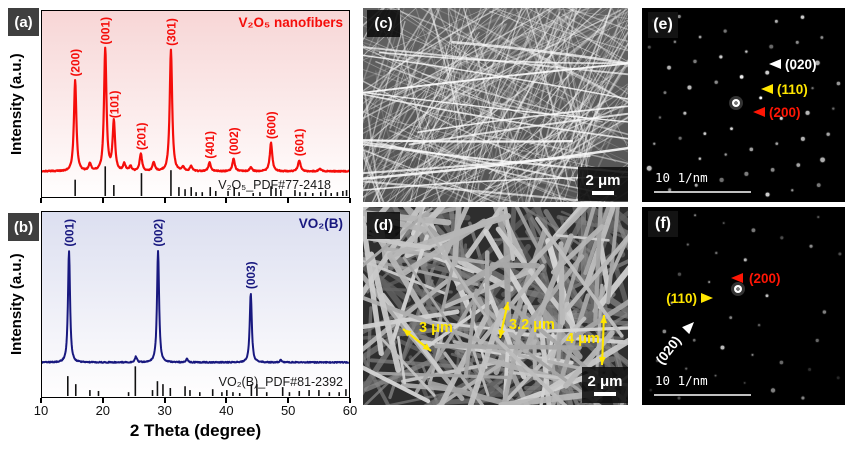 This screenshot has width=849, height=450. What do you see at coordinates (436, 328) in the screenshot?
I see `measurement-label: 3 μm` at bounding box center [436, 328].